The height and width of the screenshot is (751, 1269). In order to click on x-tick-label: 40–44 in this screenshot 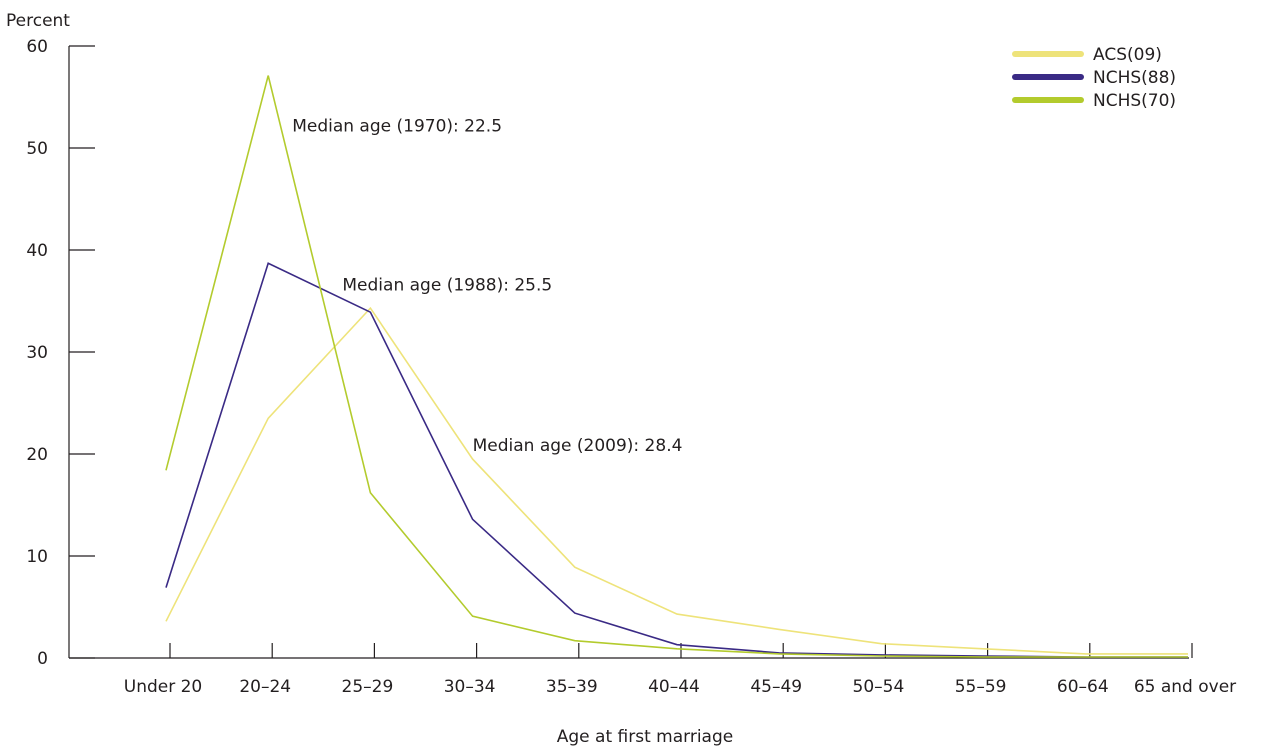, I will do `click(674, 687)`.